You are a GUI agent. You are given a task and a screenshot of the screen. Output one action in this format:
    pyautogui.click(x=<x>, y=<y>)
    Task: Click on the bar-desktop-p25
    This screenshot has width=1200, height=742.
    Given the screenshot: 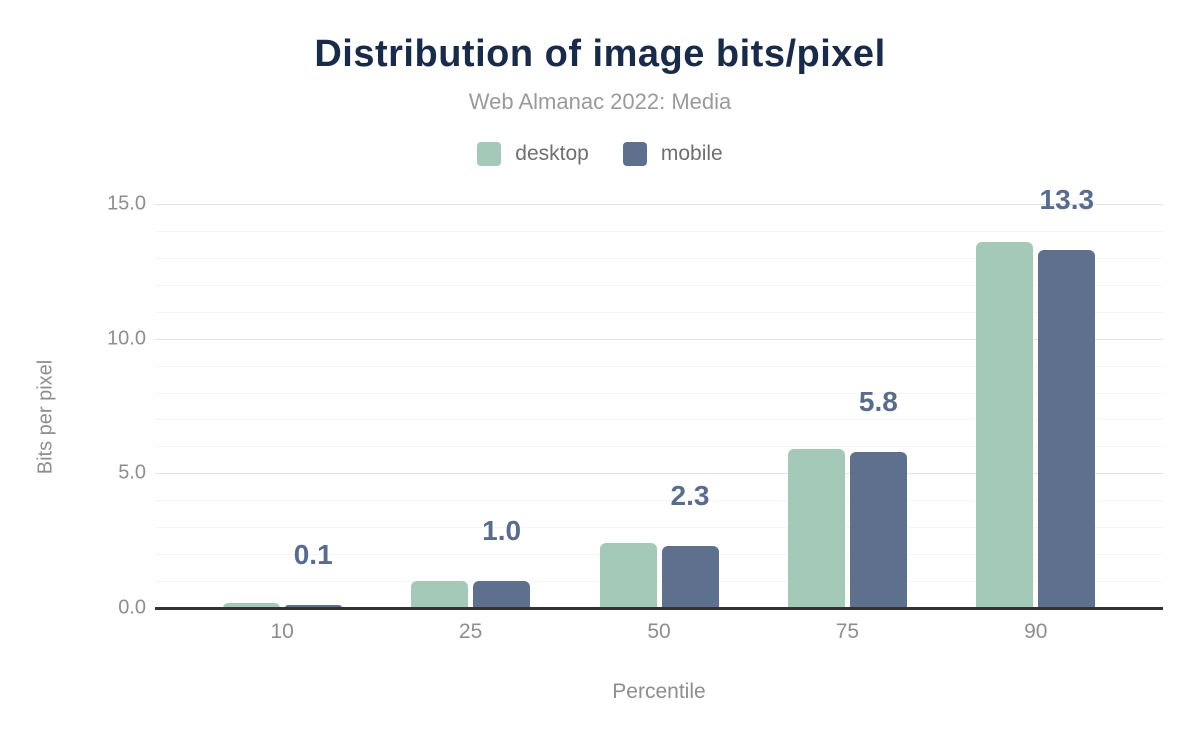 What is the action you would take?
    pyautogui.click(x=440, y=594)
    